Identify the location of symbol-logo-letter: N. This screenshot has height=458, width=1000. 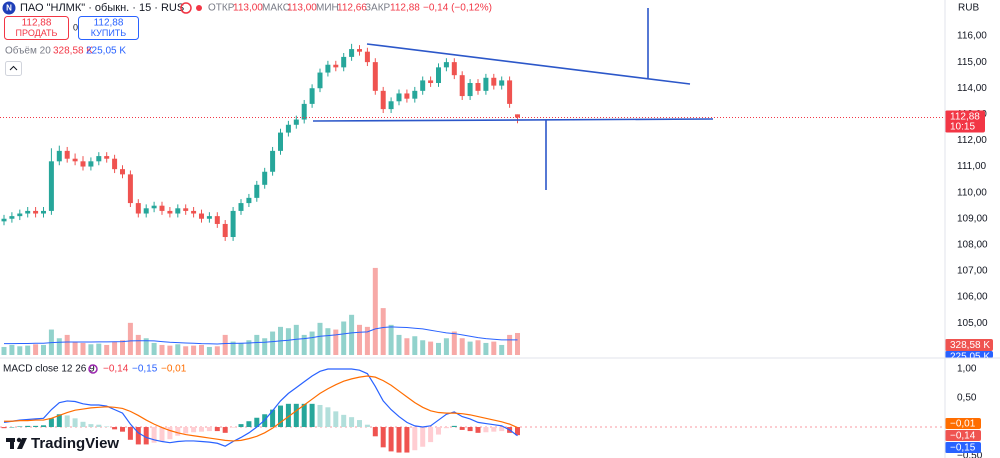
(9, 8).